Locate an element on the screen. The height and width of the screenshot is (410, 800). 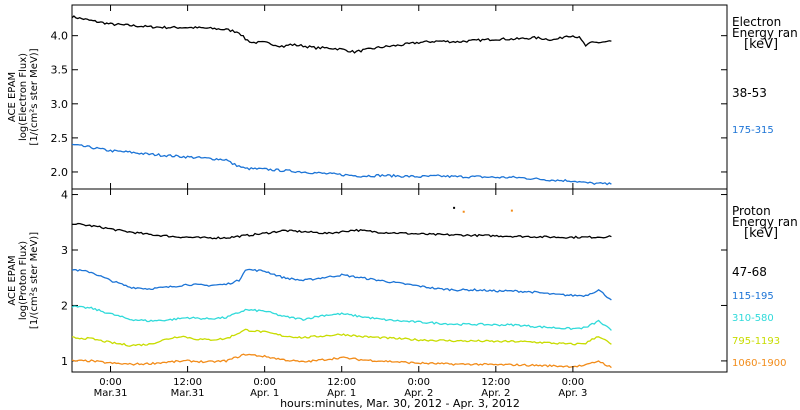
y-tick-label: 3 is located at coordinates (64, 250).